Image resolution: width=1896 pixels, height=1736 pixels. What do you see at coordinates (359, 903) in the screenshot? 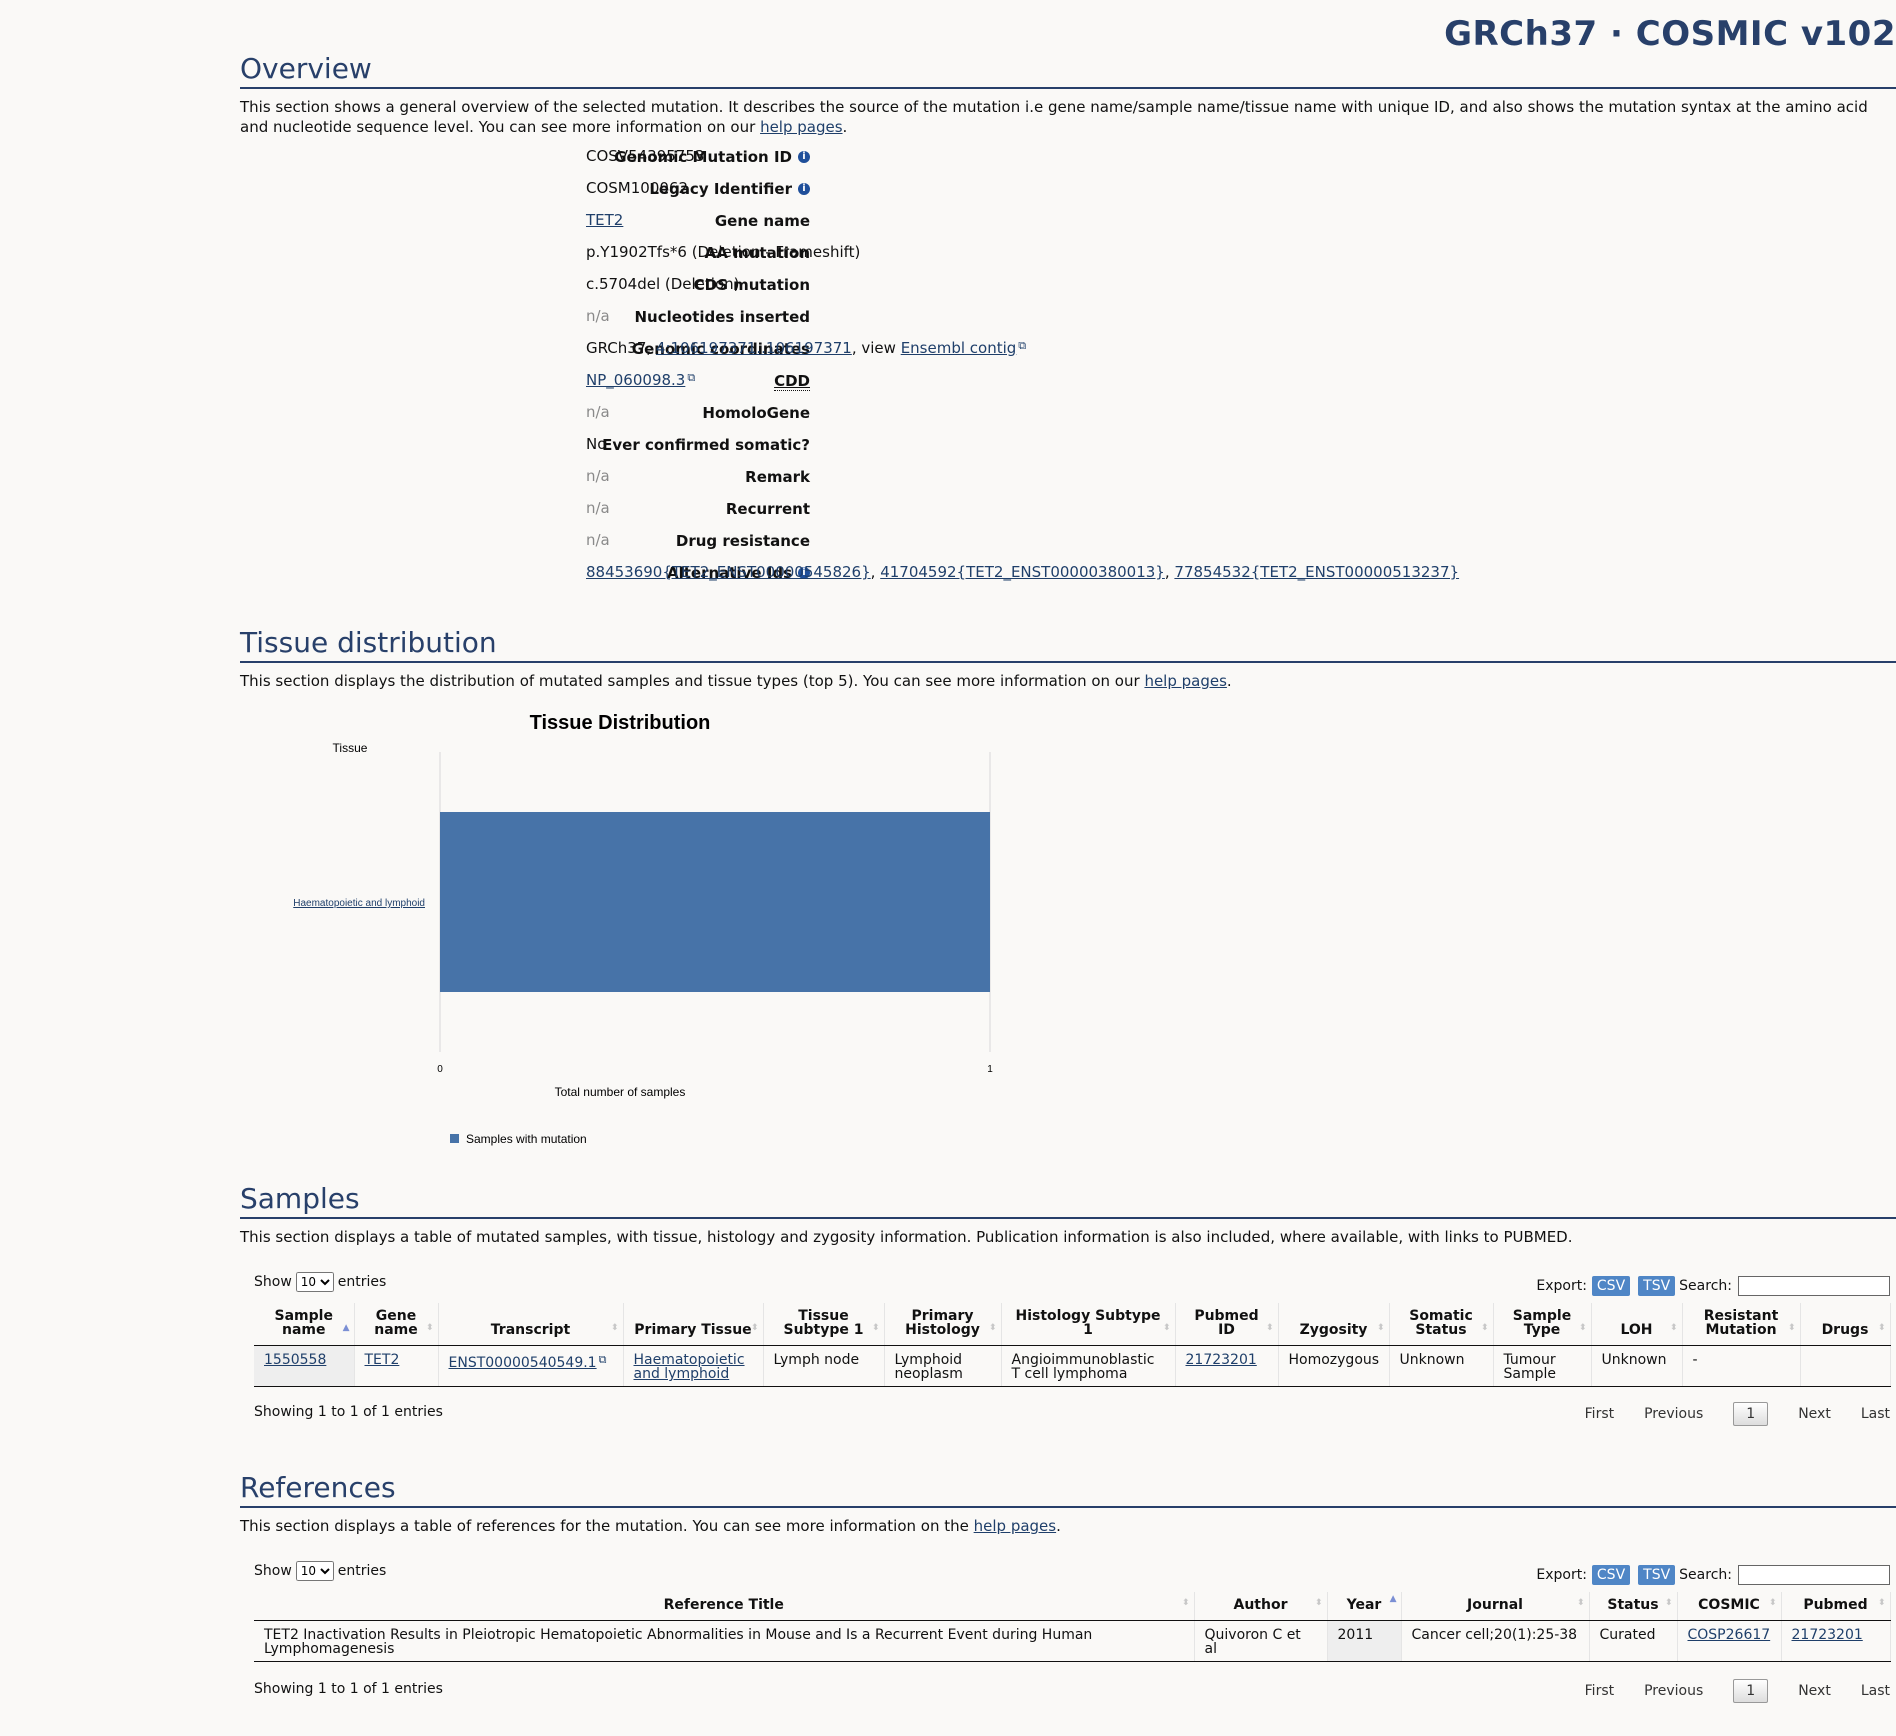
I see `y-category-label: Haematopoietic and lymphoid` at bounding box center [359, 903].